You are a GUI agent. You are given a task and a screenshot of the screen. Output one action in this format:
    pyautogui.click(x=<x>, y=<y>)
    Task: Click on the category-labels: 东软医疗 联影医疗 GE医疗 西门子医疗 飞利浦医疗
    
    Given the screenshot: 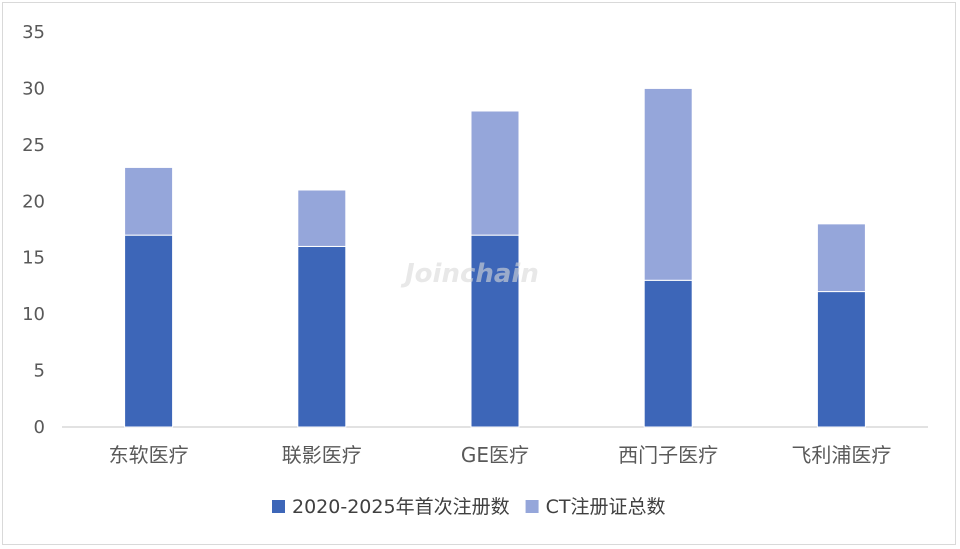 What is the action you would take?
    pyautogui.click(x=500, y=455)
    